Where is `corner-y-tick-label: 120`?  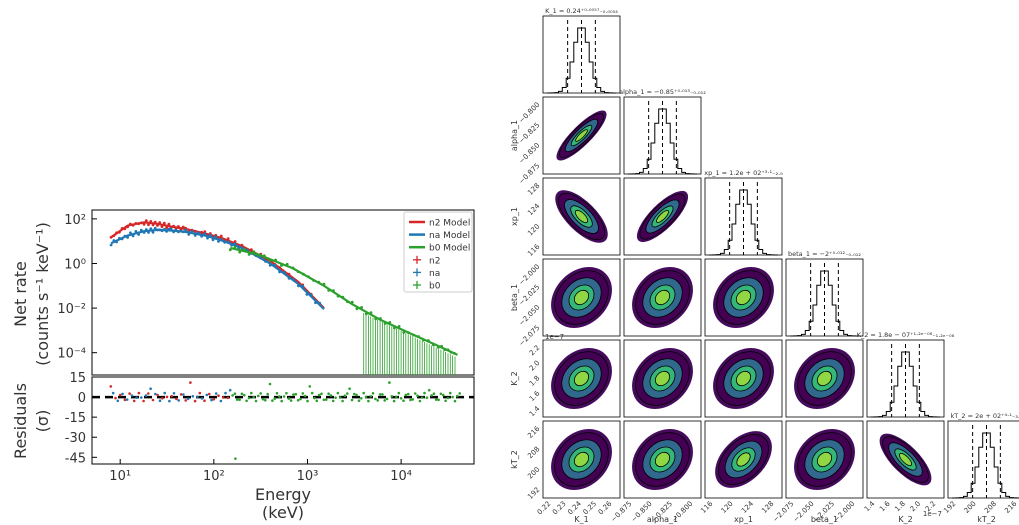
corner-y-tick-label: 120 is located at coordinates (533, 229).